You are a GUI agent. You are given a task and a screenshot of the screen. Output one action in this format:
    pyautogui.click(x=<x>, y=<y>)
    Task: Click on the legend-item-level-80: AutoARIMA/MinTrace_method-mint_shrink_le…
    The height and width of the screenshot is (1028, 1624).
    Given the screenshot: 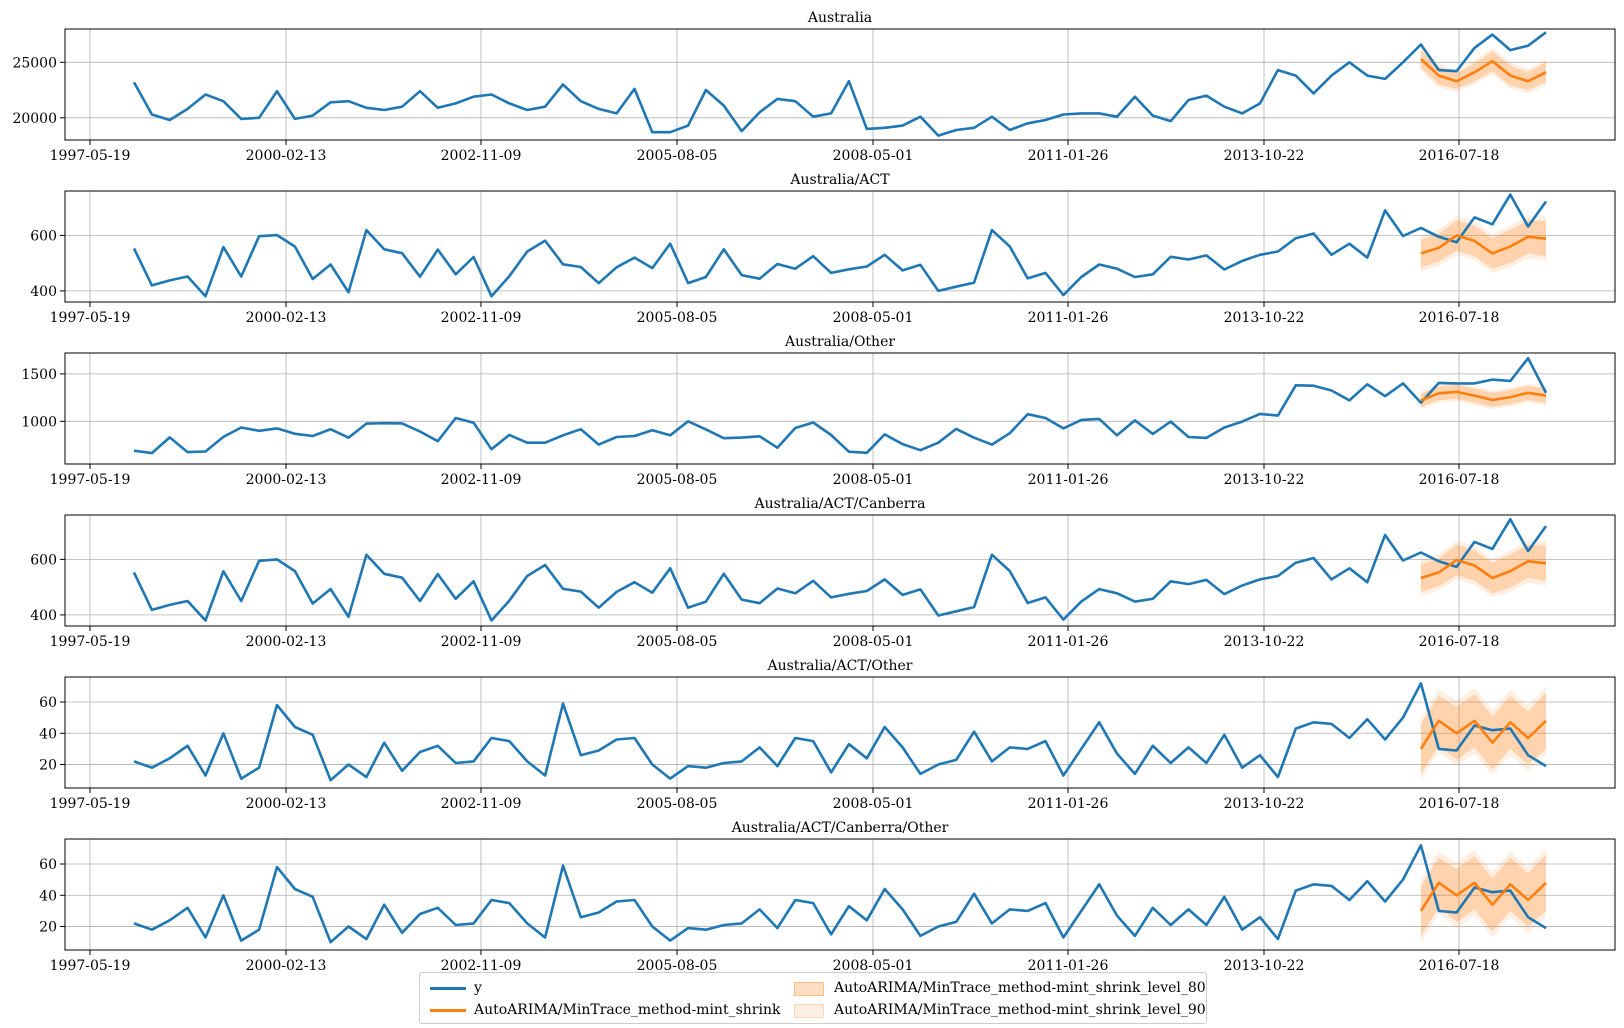 What is the action you would take?
    pyautogui.click(x=998, y=988)
    